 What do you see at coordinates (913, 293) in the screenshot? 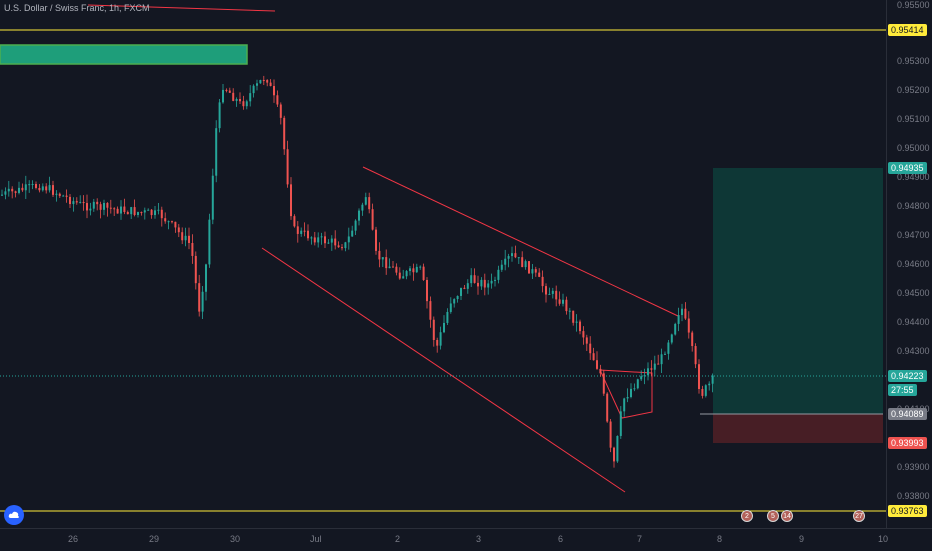
I see `price-tick: 0.94500` at bounding box center [913, 293].